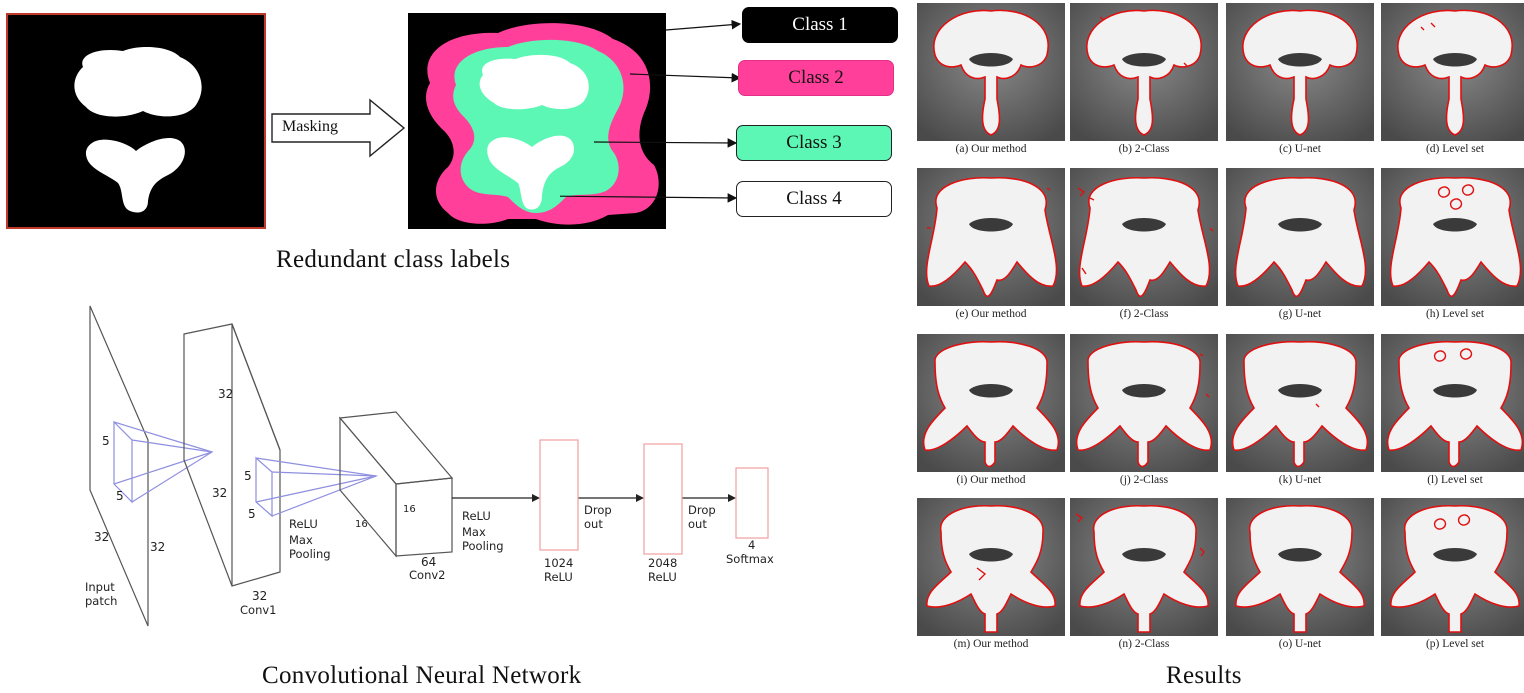 This screenshot has height=693, width=1524. Describe the element at coordinates (260, 596) in the screenshot. I see `conv1-depth: 32` at that location.